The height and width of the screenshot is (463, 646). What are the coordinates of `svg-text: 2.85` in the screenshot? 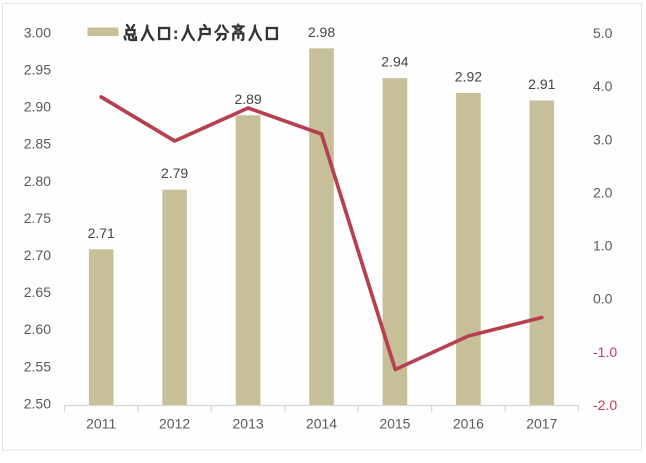 It's located at (37, 144).